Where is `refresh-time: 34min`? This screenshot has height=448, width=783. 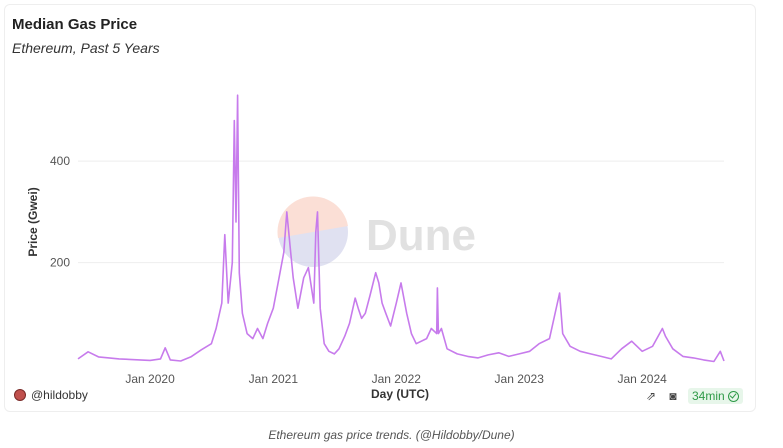
refresh-time: 34min is located at coordinates (708, 396).